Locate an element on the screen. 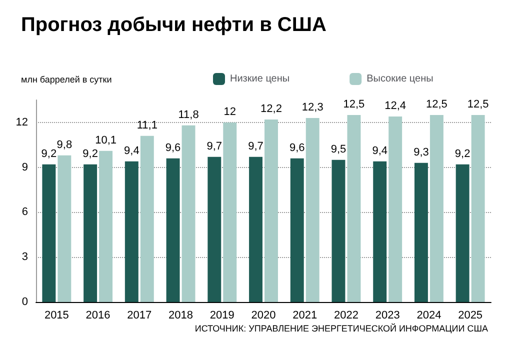 The width and height of the screenshot is (511, 350). x-tick-label: 2024 is located at coordinates (429, 316).